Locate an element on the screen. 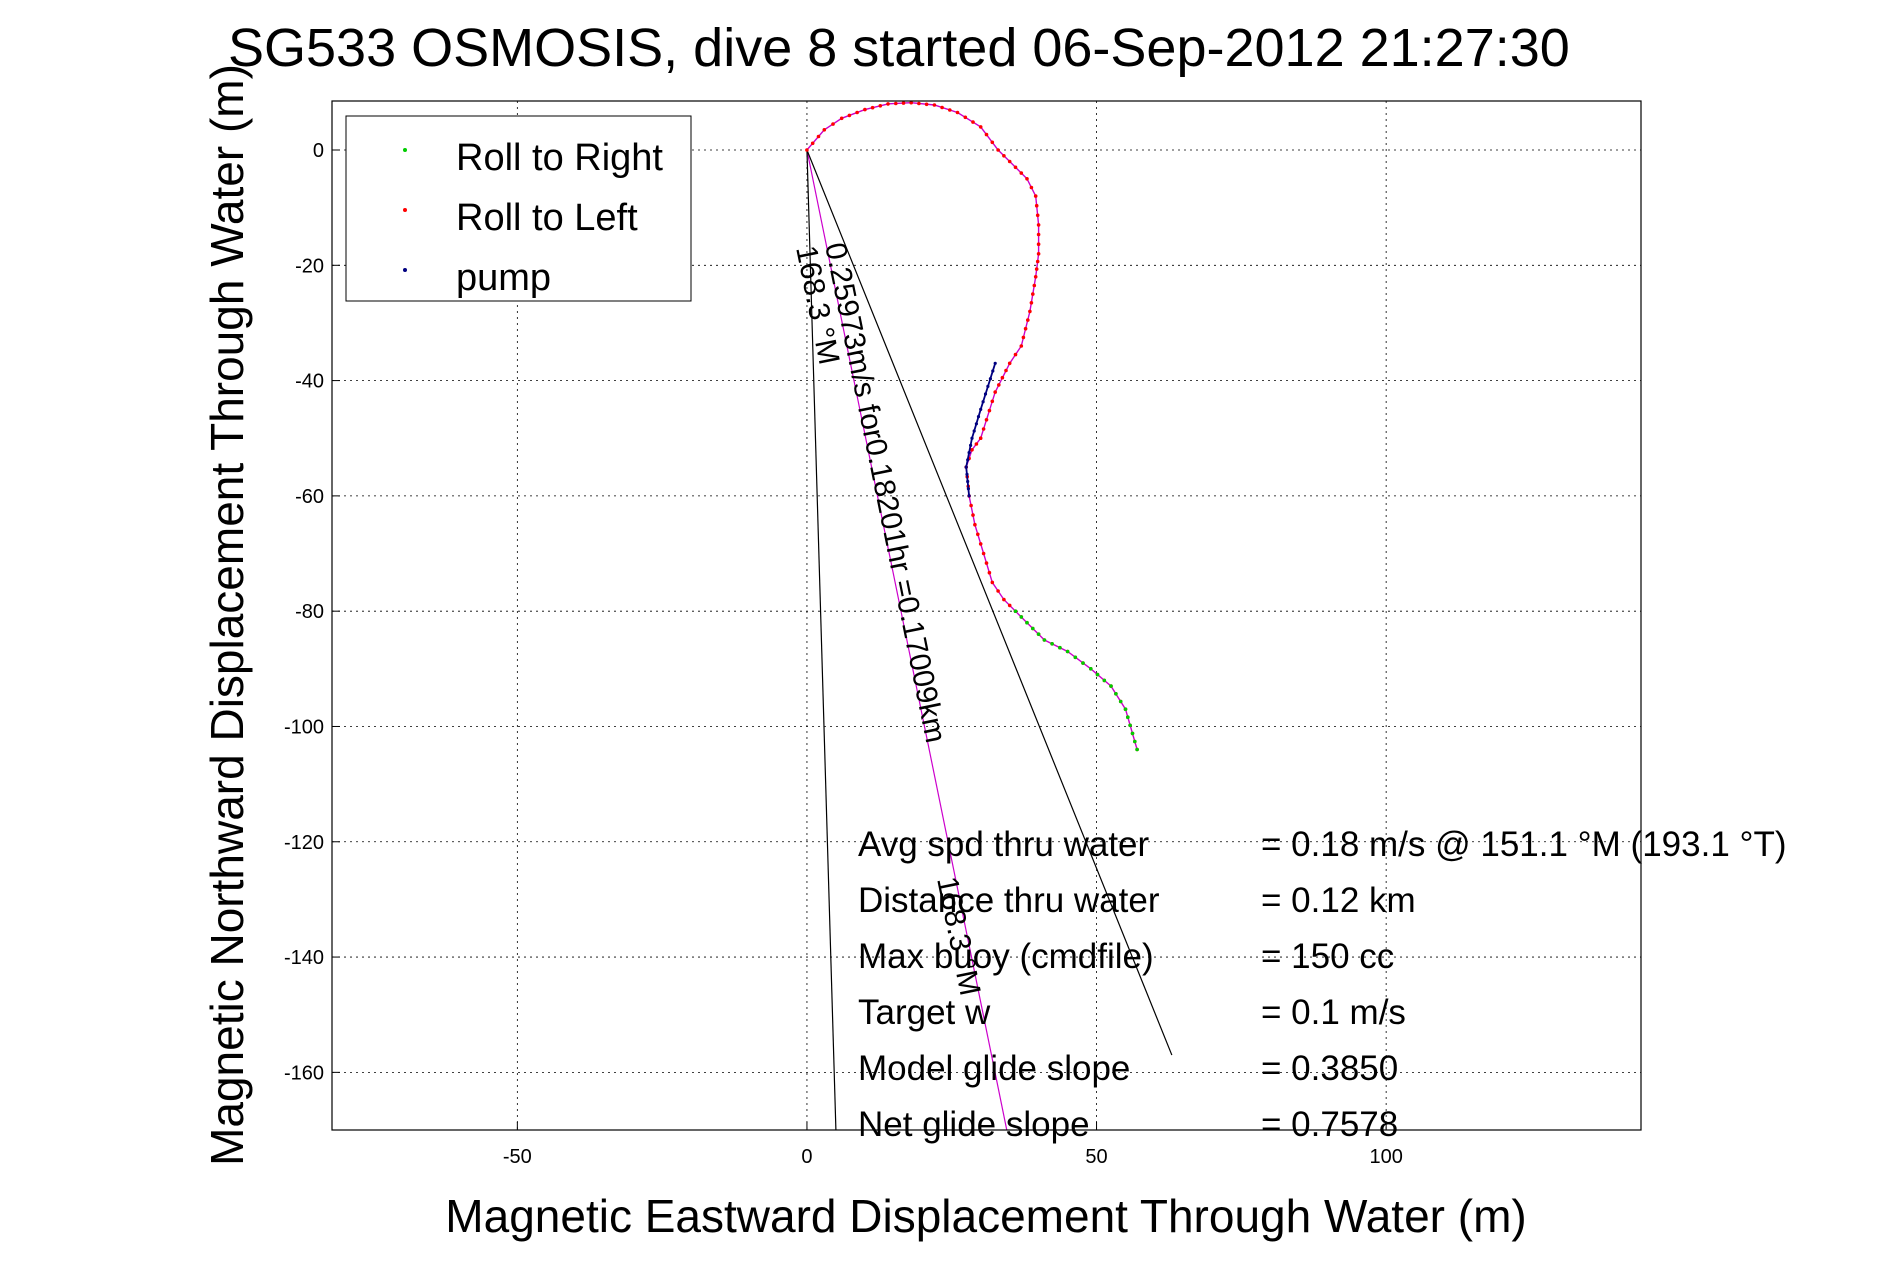 The width and height of the screenshot is (1891, 1262). stat-label: Avg spd thru water is located at coordinates (1004, 844).